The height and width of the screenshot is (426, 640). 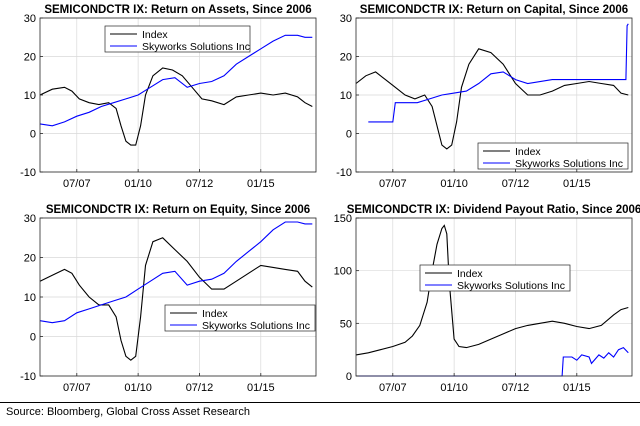 What do you see at coordinates (343, 219) in the screenshot?
I see `y-tick-label: 150` at bounding box center [343, 219].